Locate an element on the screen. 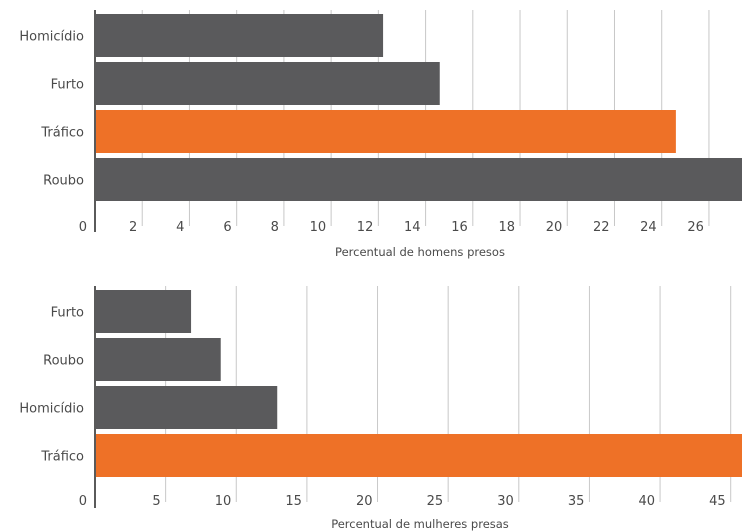 The width and height of the screenshot is (742, 532). x-tick-label: 40 is located at coordinates (647, 501).